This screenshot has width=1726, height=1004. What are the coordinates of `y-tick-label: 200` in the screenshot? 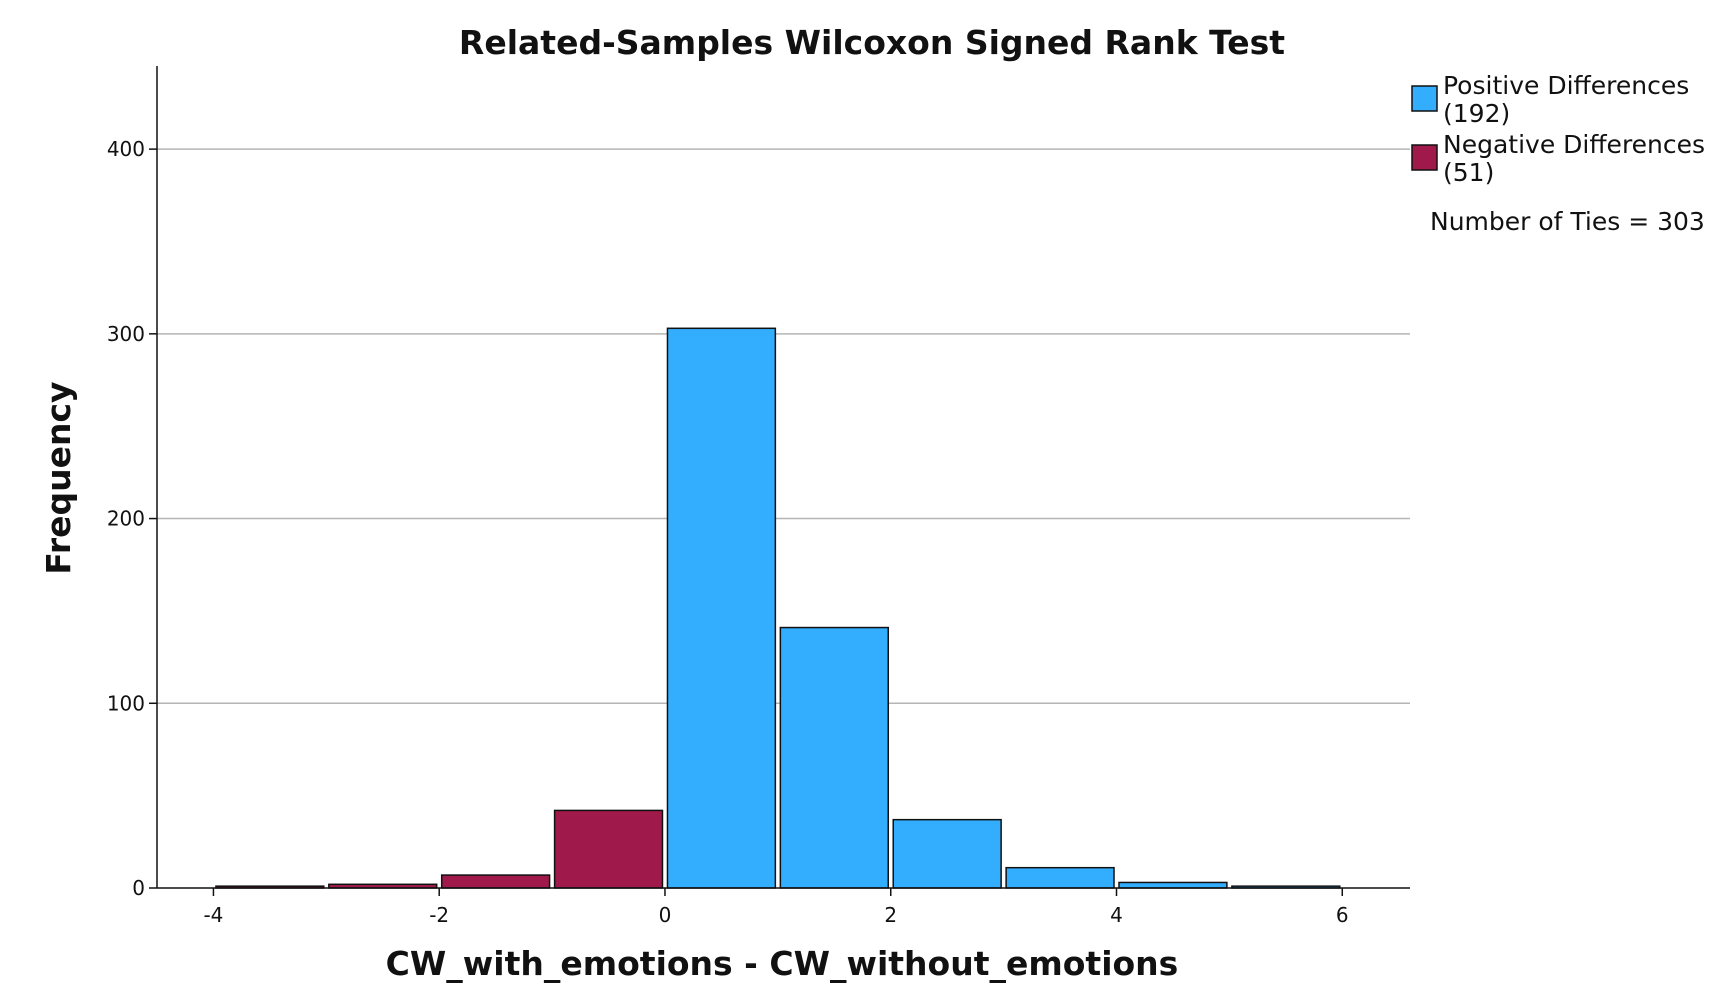 It's located at (126, 519).